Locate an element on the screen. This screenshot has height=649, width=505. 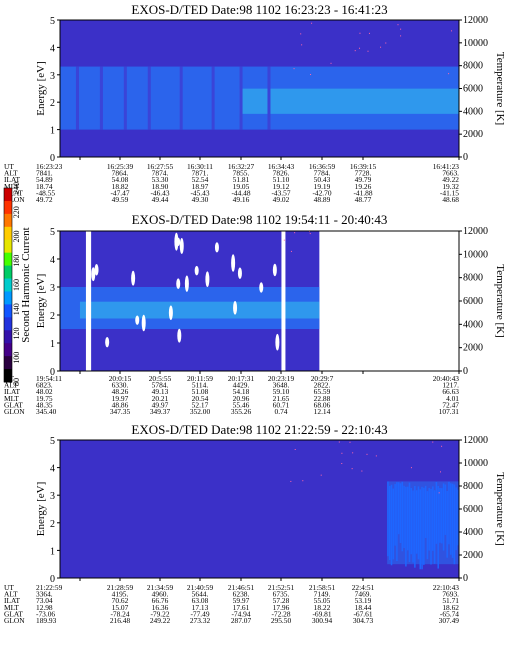
table-cell: 48.86 is located at coordinates (120, 404).